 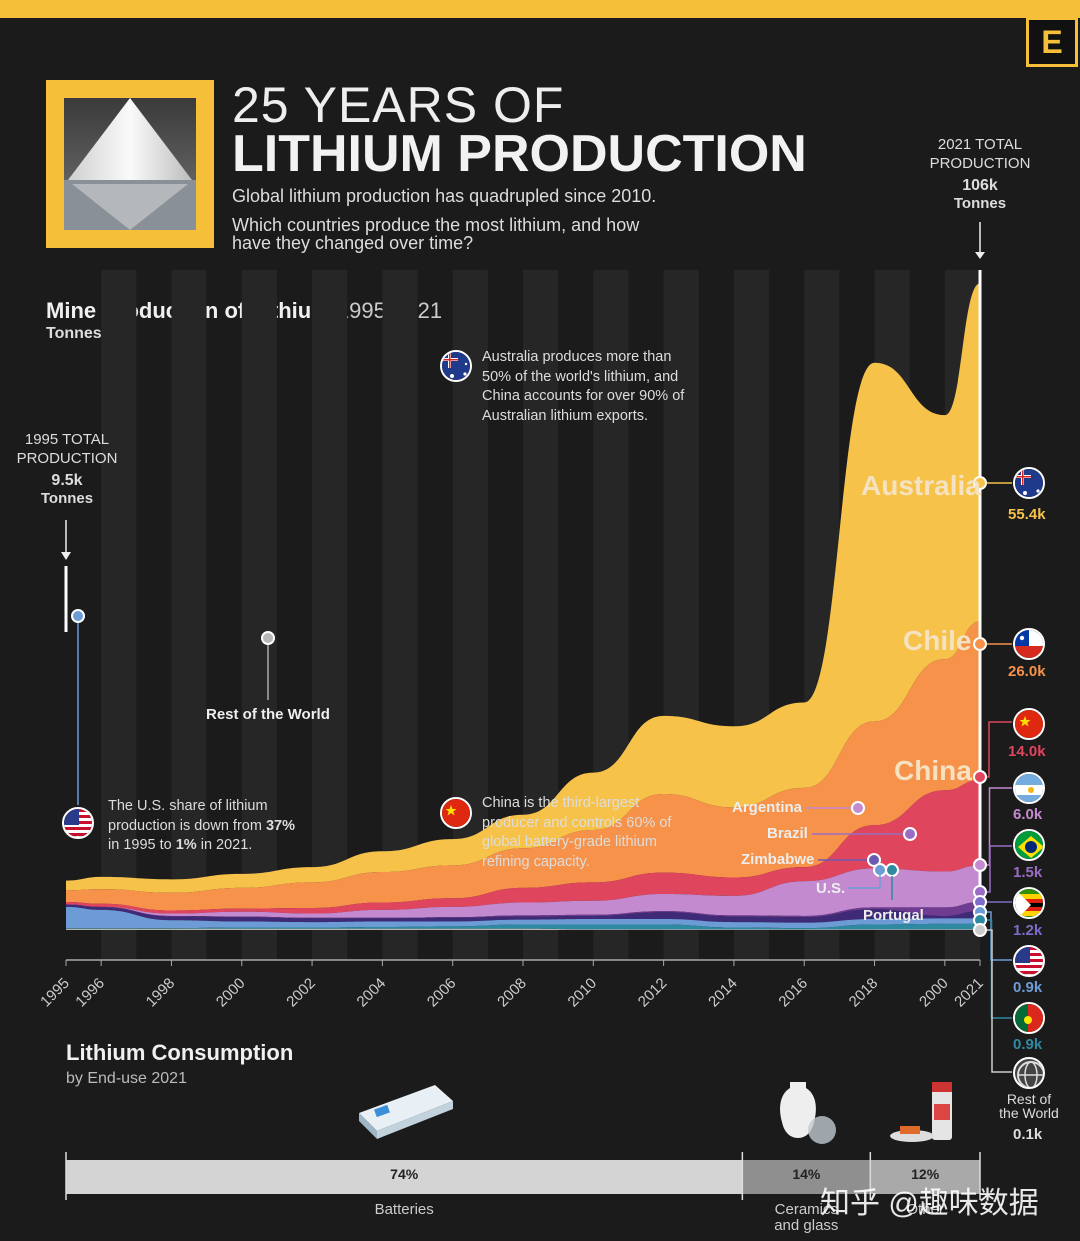 I want to click on salt-pile-photo, so click(x=130, y=164).